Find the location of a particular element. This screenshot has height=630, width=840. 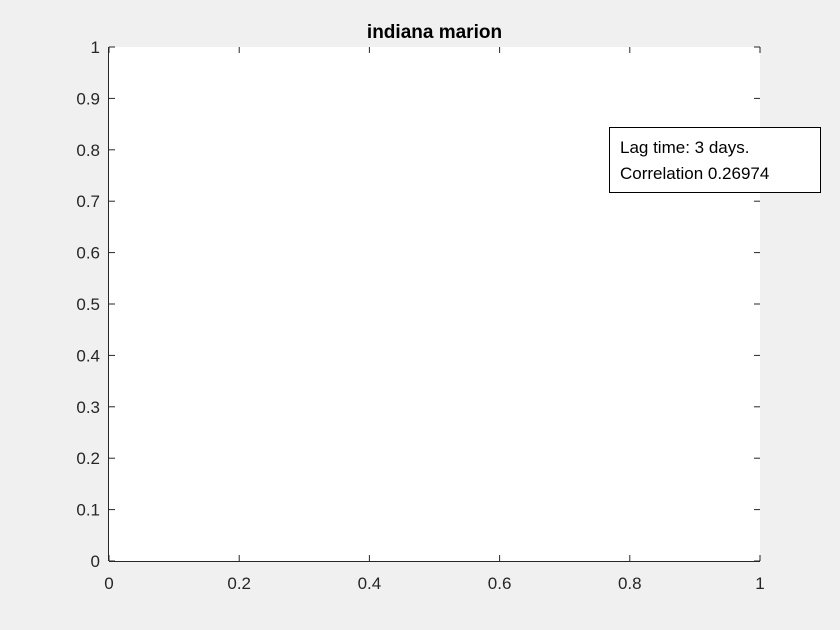

annotation-box: Lag time: 3 days. Correlation 0.26974 is located at coordinates (715, 160).